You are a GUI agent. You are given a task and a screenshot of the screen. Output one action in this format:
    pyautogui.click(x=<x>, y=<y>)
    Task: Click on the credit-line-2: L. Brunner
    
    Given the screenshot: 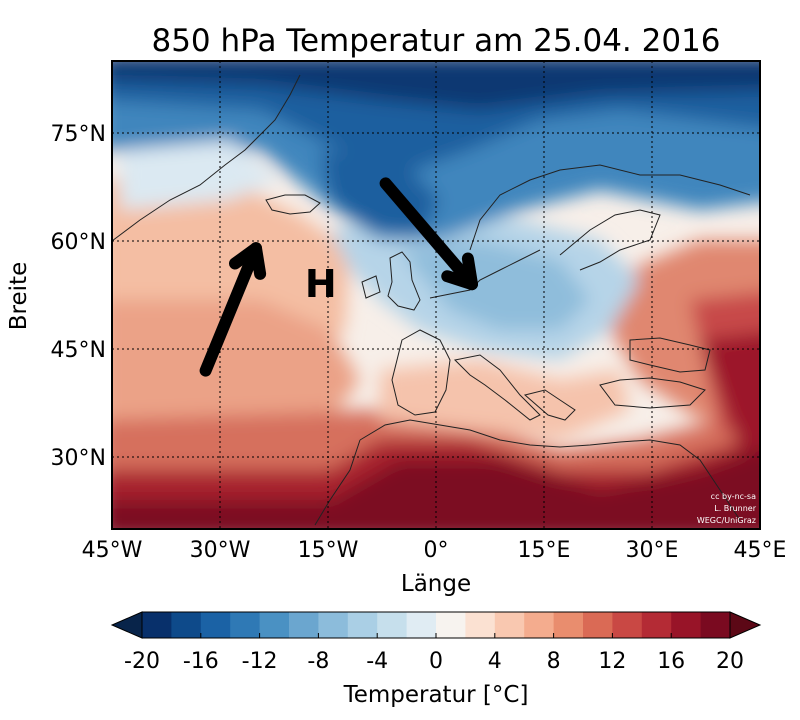 What is the action you would take?
    pyautogui.click(x=735, y=508)
    